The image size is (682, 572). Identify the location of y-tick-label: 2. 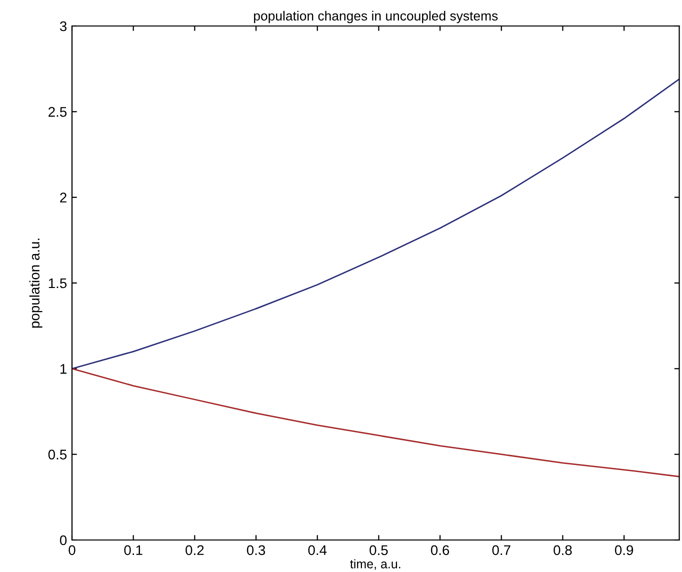
(63, 197).